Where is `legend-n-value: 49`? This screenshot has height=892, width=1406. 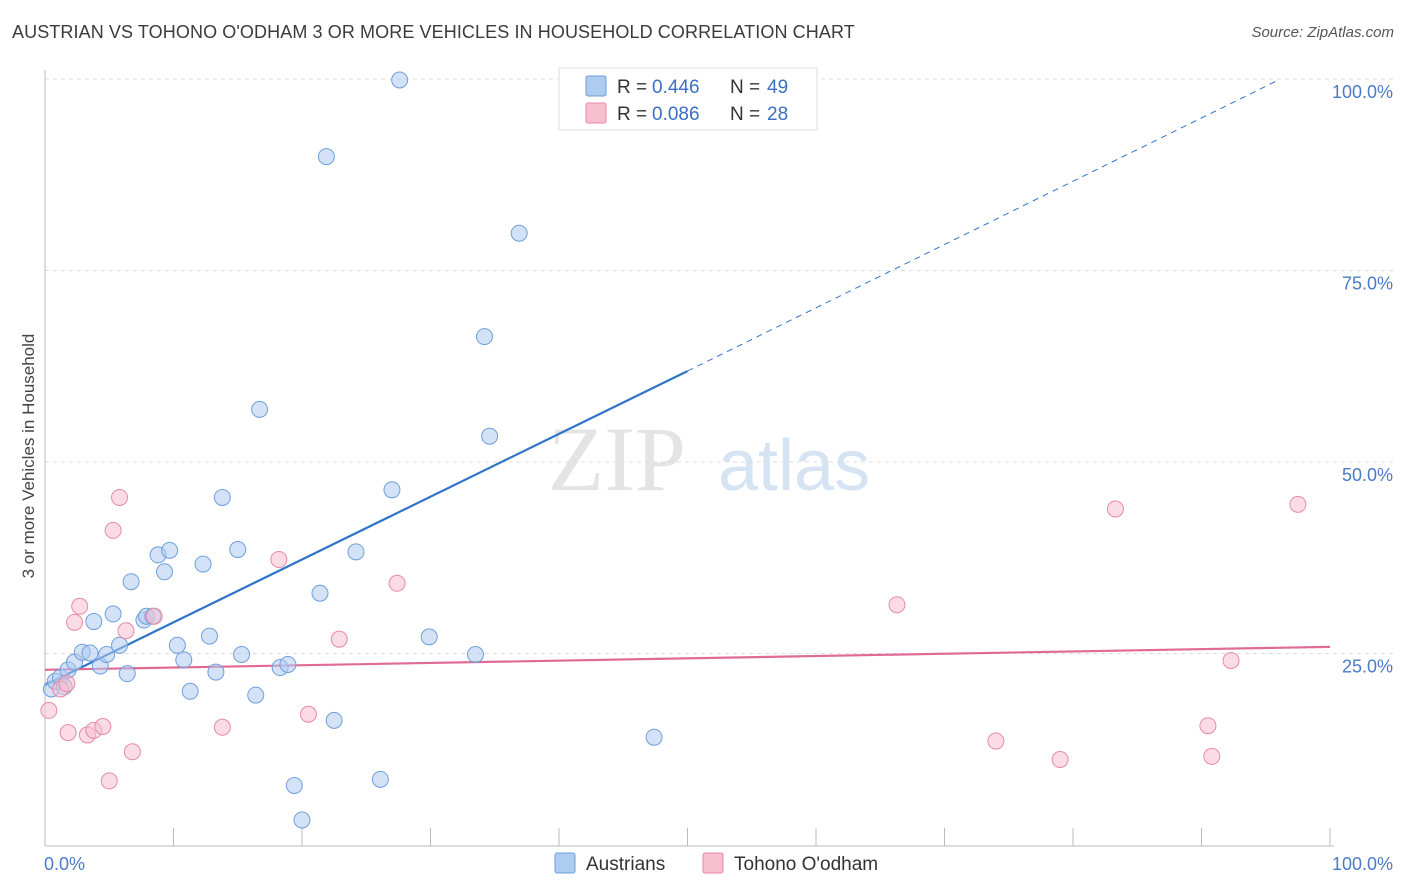
legend-n-value: 49 is located at coordinates (777, 87).